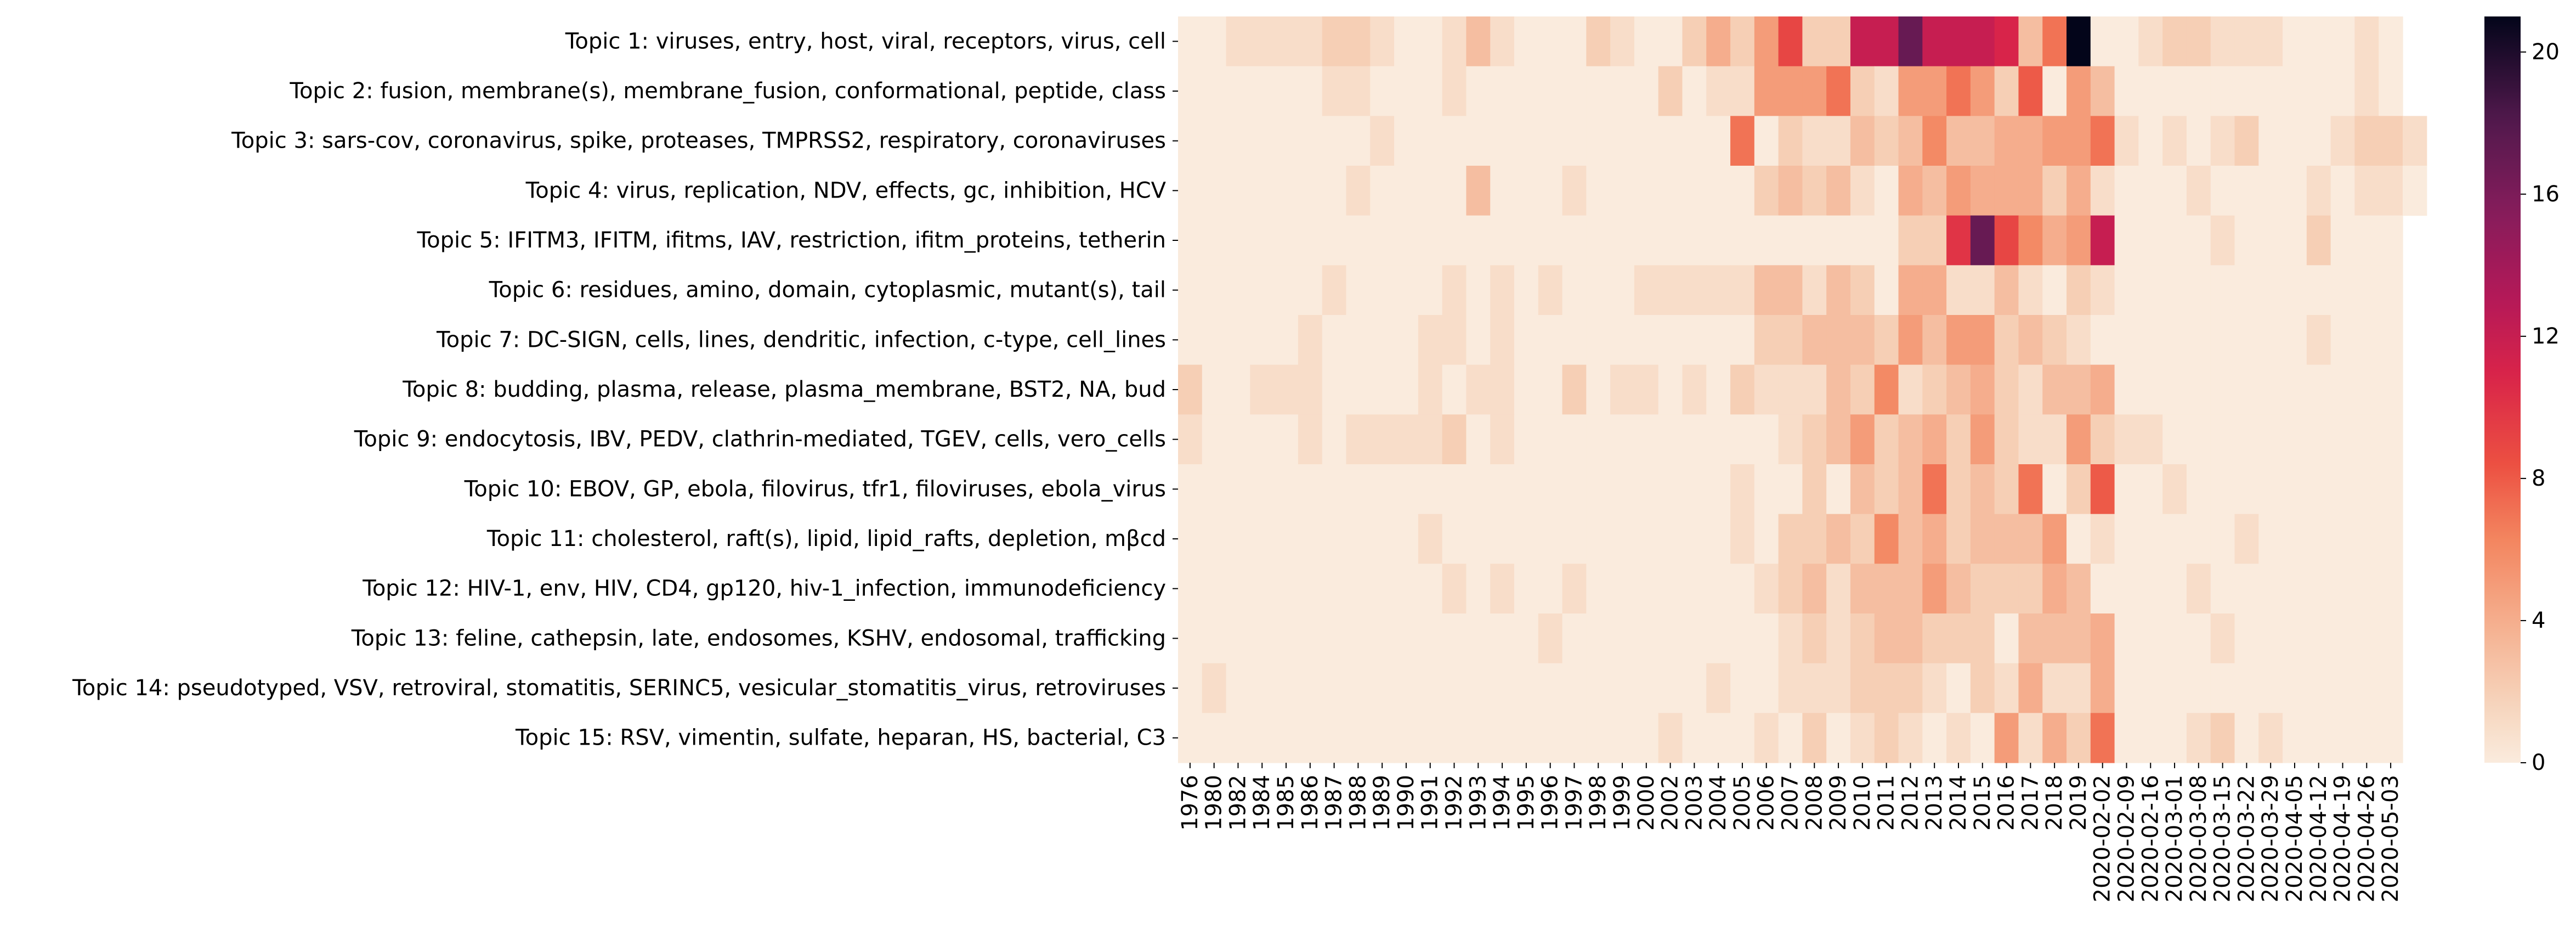  Describe the element at coordinates (2546, 194) in the screenshot. I see `colorbar-tick-label: 16` at that location.